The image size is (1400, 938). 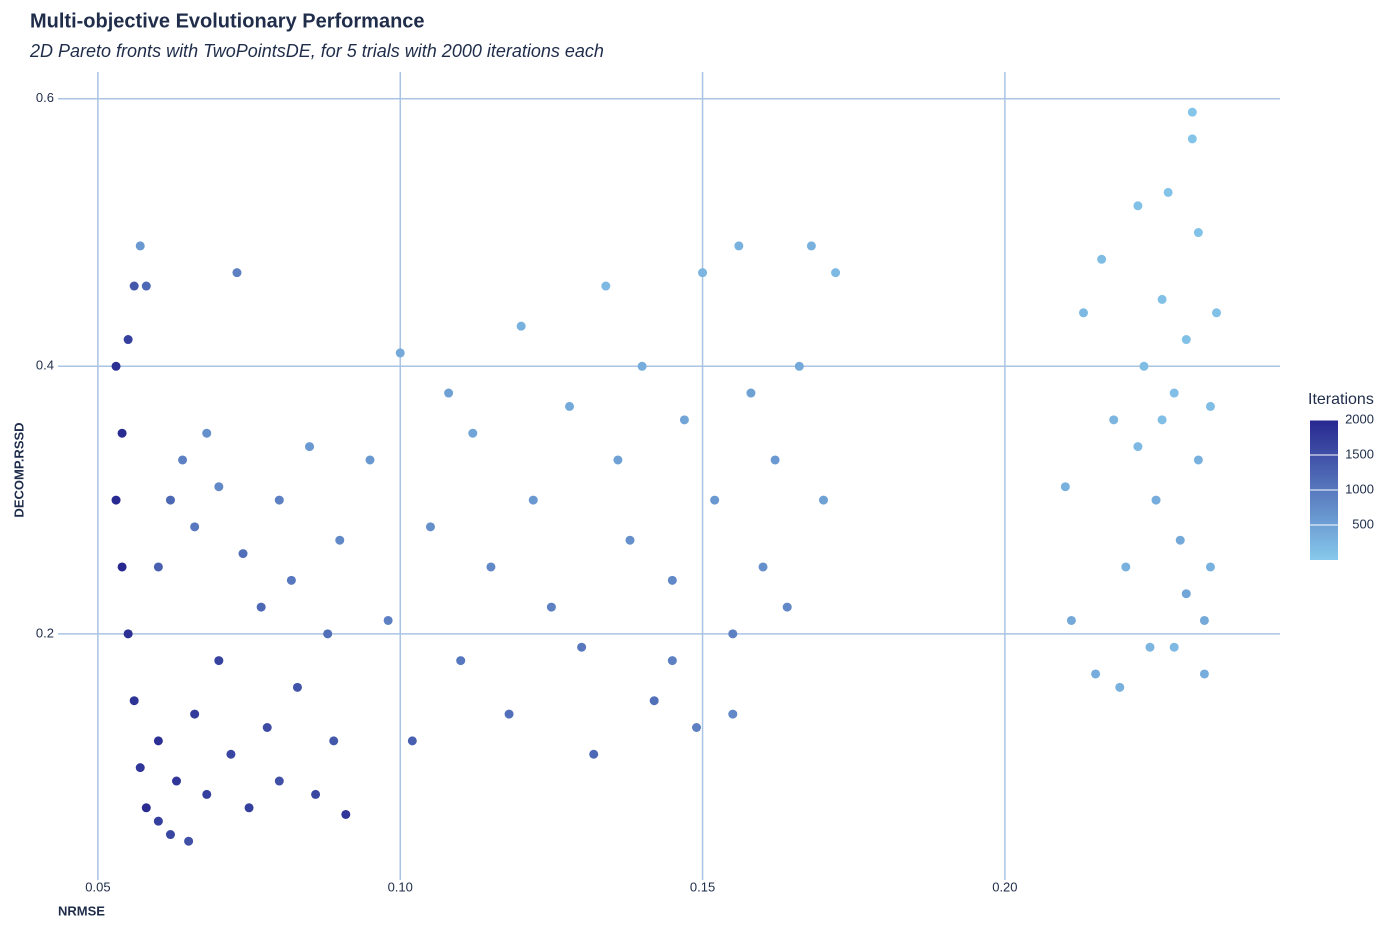 What do you see at coordinates (81, 910) in the screenshot?
I see `x-axis-title: NRMSE` at bounding box center [81, 910].